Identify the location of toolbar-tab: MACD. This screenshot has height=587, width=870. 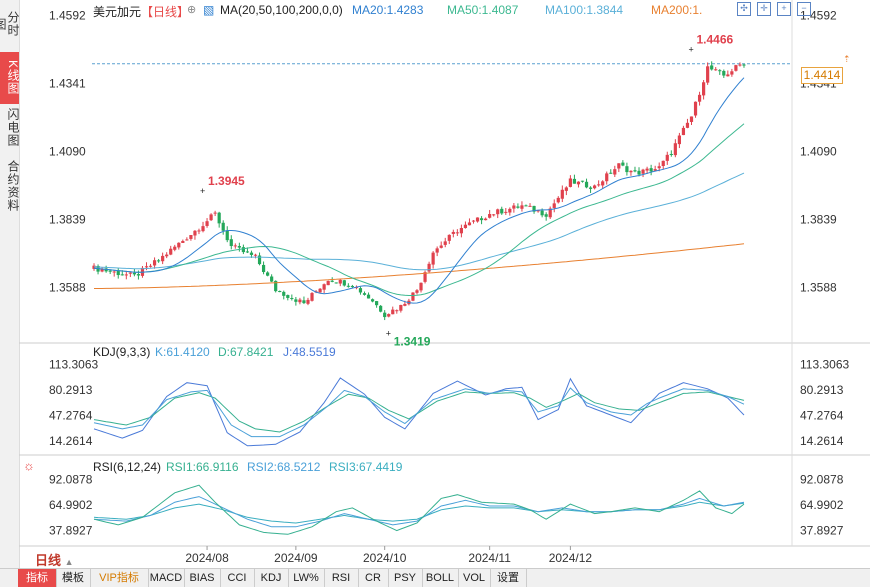
(166, 578).